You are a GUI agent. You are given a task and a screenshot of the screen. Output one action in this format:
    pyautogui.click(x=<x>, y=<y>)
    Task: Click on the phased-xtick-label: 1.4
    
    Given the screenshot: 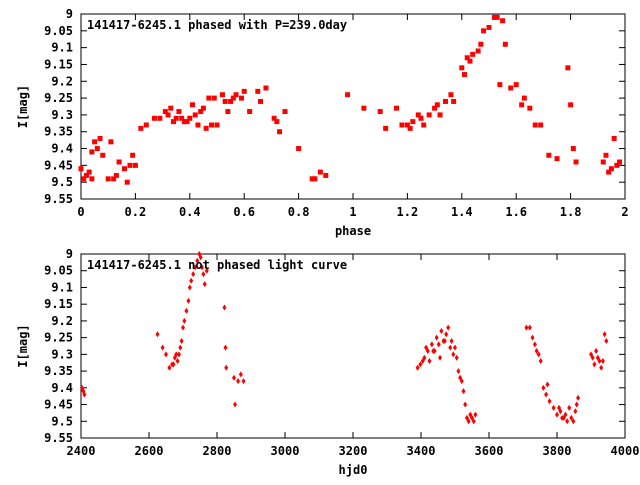 What is the action you would take?
    pyautogui.click(x=462, y=212)
    